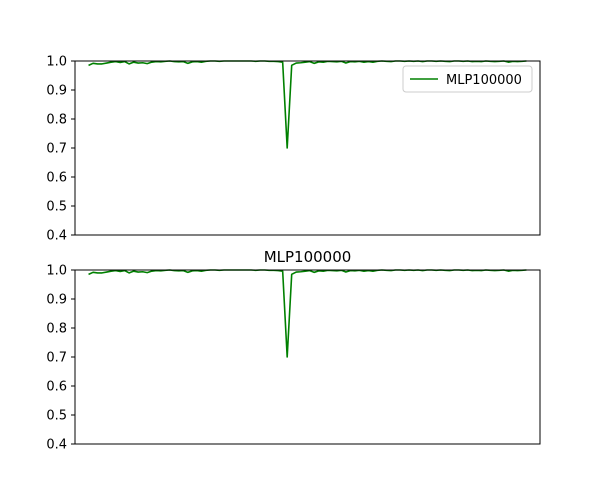  I want to click on legend-box, so click(467, 79).